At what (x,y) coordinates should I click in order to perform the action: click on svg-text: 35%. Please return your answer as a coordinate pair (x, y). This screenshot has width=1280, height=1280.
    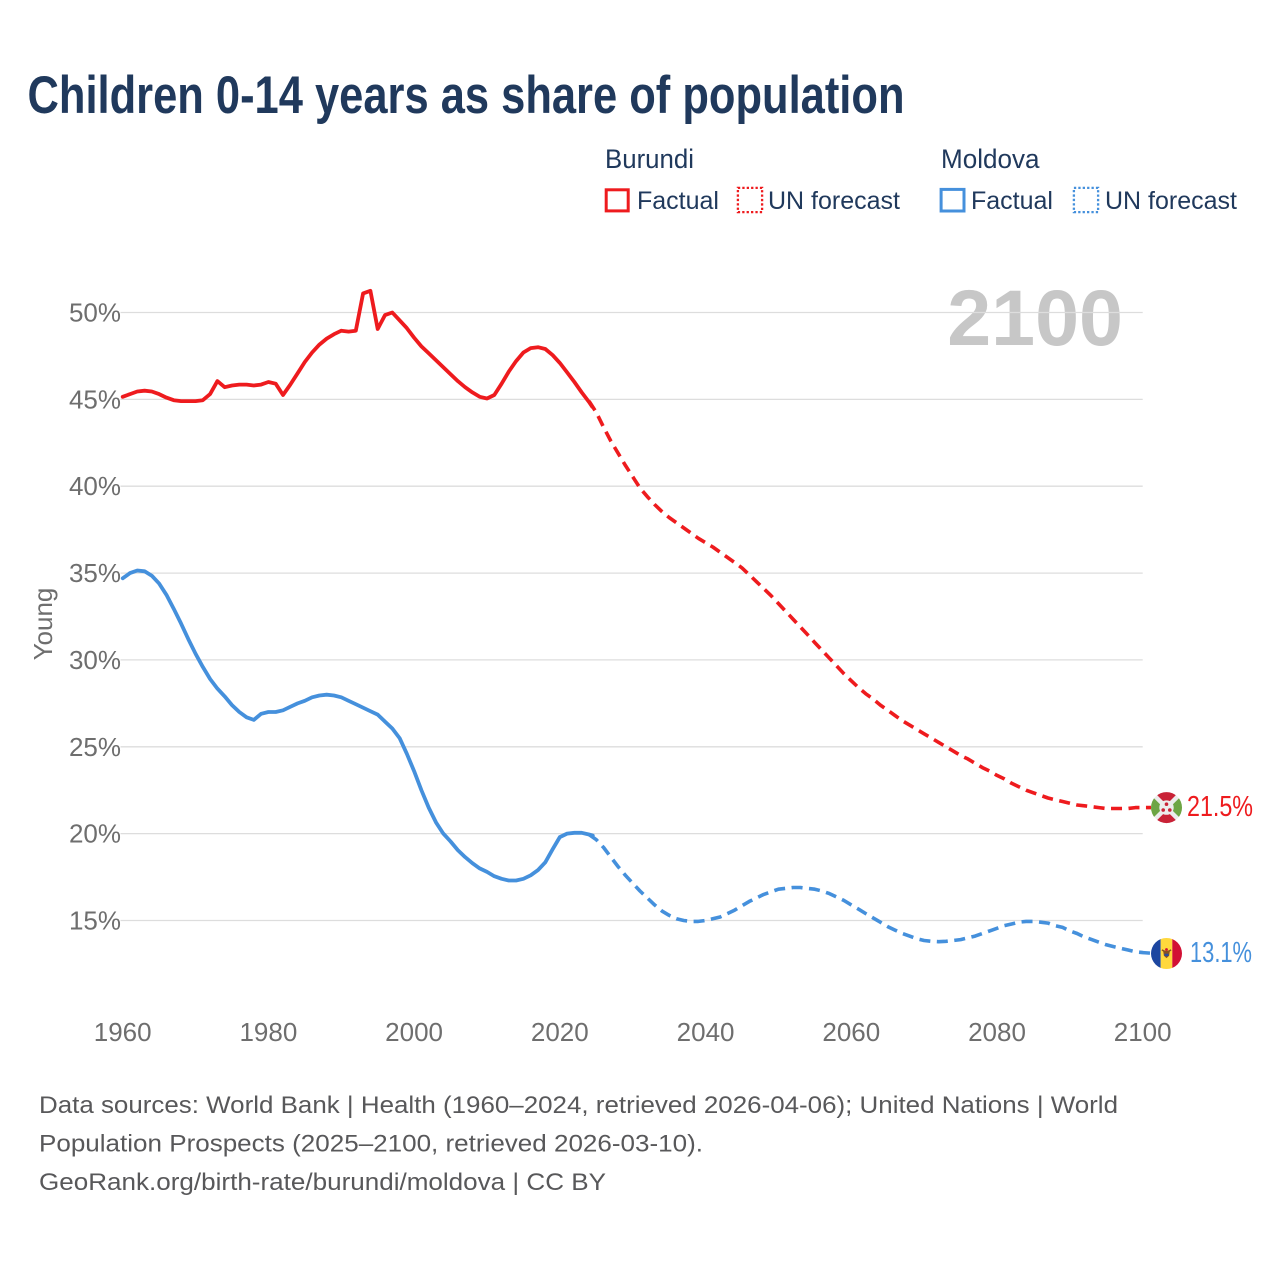
    Looking at the image, I should click on (95, 573).